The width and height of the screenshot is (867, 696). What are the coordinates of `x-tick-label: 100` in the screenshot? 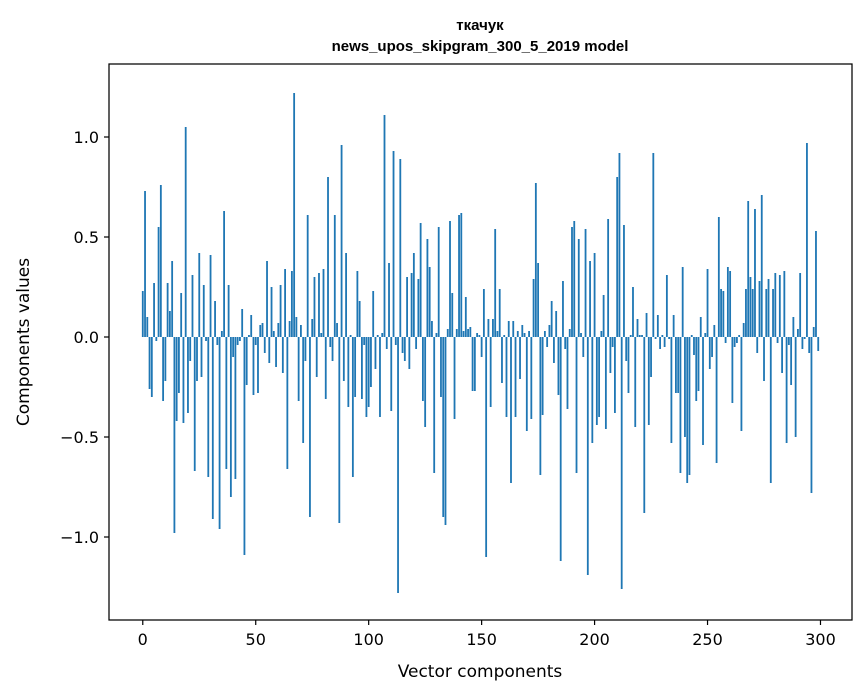 It's located at (368, 639).